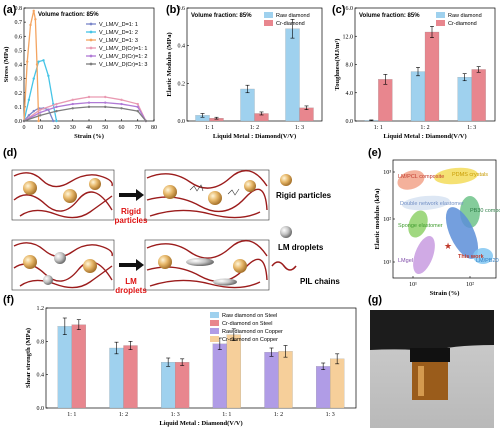  I want to click on c-ytick-label: 12.0, so click(348, 37).